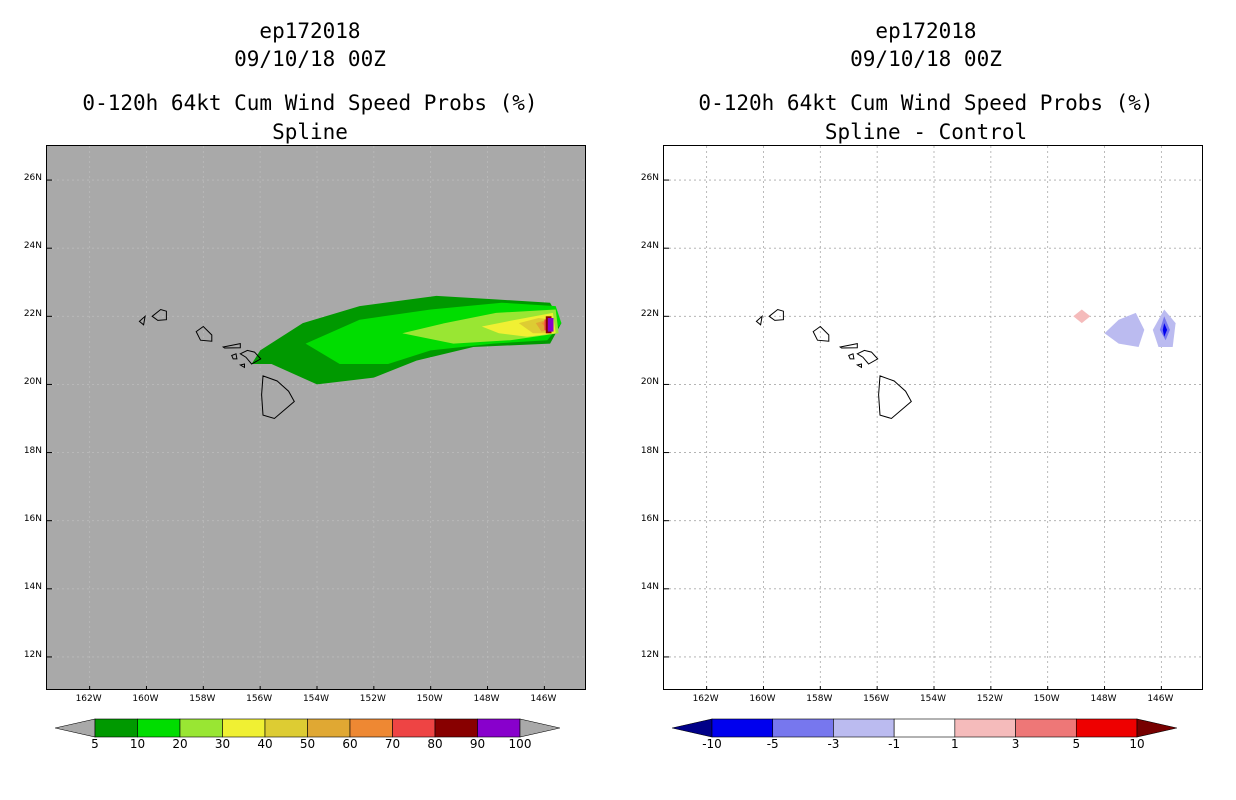 The width and height of the screenshot is (1236, 800). Describe the element at coordinates (310, 103) in the screenshot. I see `left-title: 0-120h 64kt Cum Wind Speed Probs (%)` at that location.